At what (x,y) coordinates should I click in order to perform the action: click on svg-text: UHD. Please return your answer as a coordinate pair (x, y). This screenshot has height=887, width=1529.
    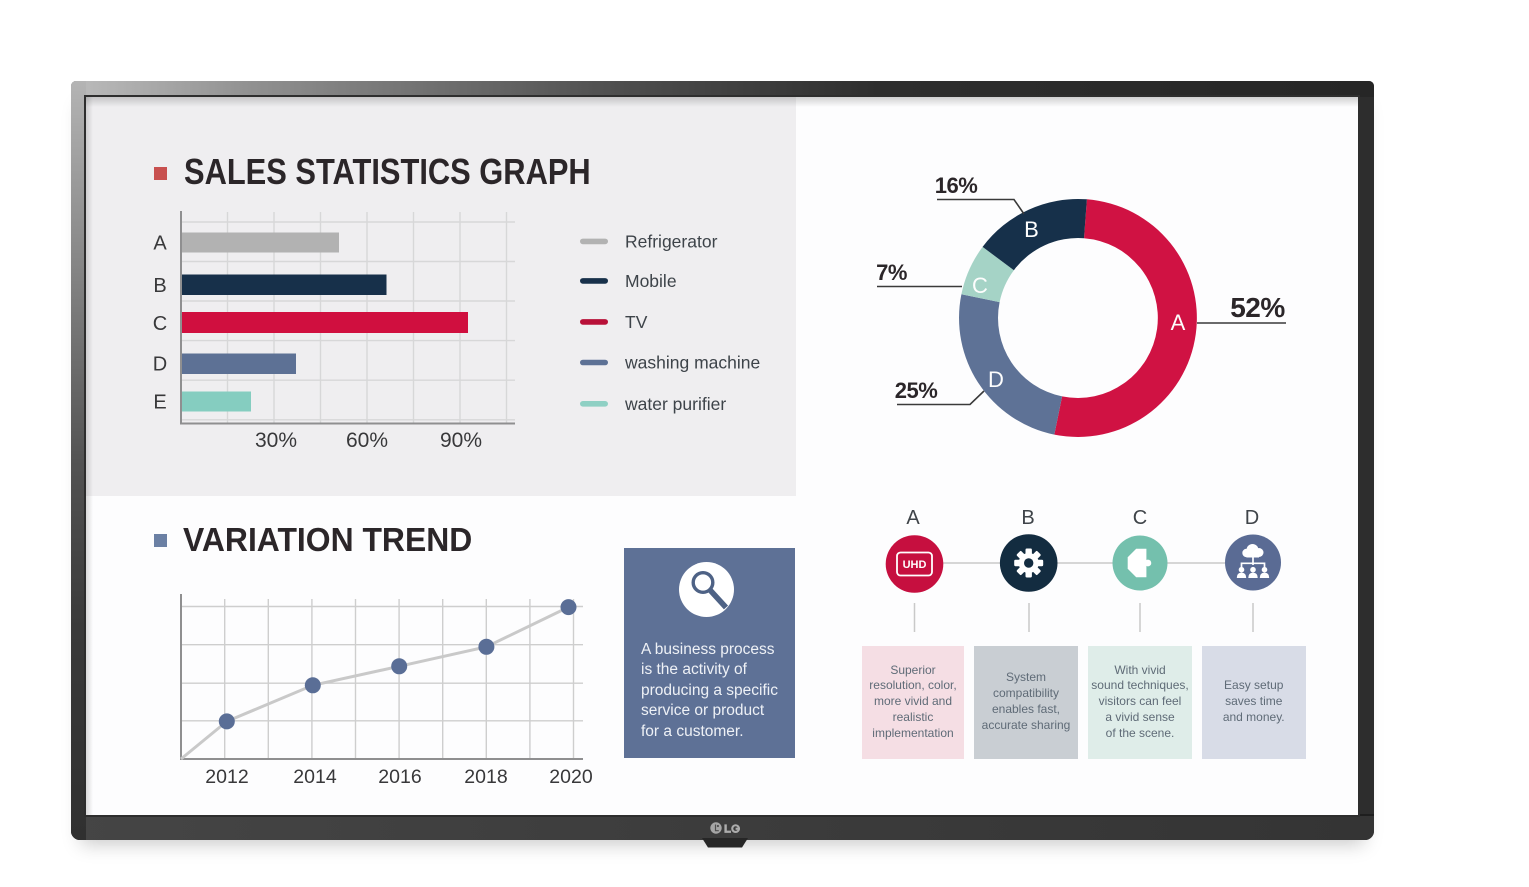
    Looking at the image, I should click on (915, 565).